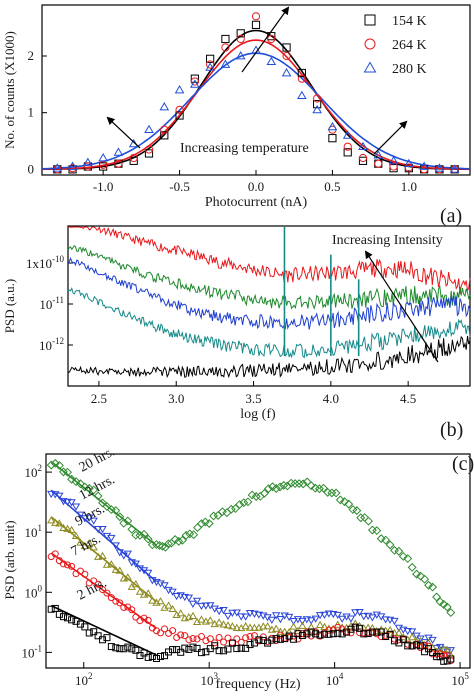  Describe the element at coordinates (258, 414) in the screenshot. I see `panel-b-xlabel: log (f)` at that location.